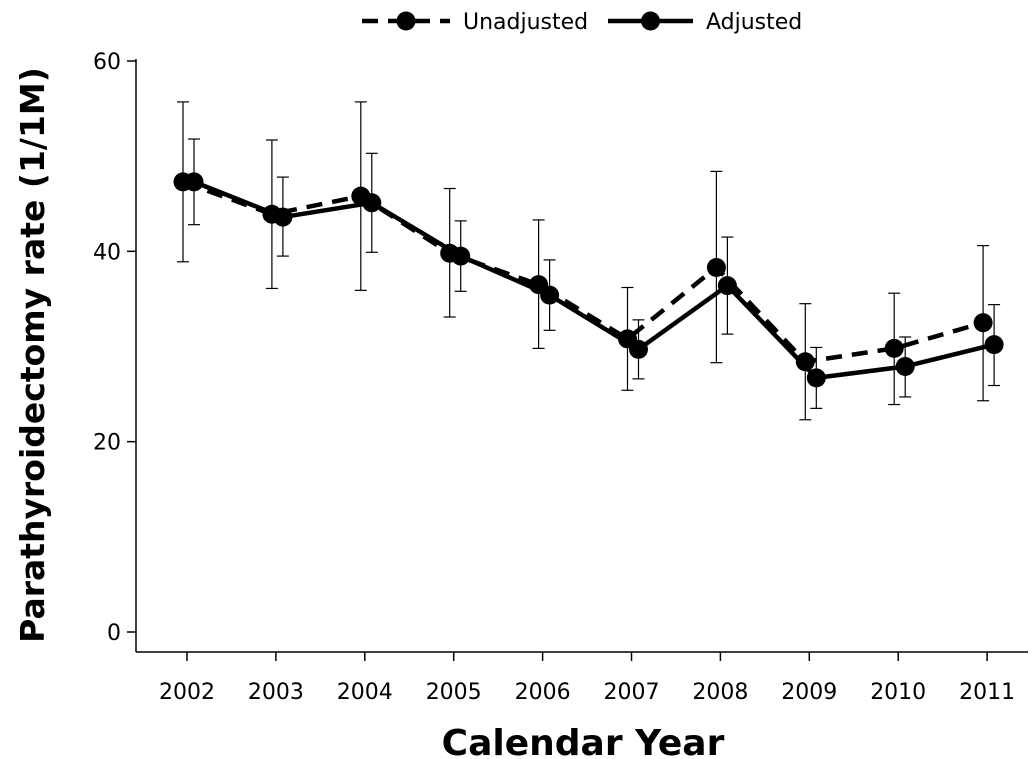 Image resolution: width=1034 pixels, height=759 pixels. I want to click on x-tick-label: 2009, so click(809, 692).